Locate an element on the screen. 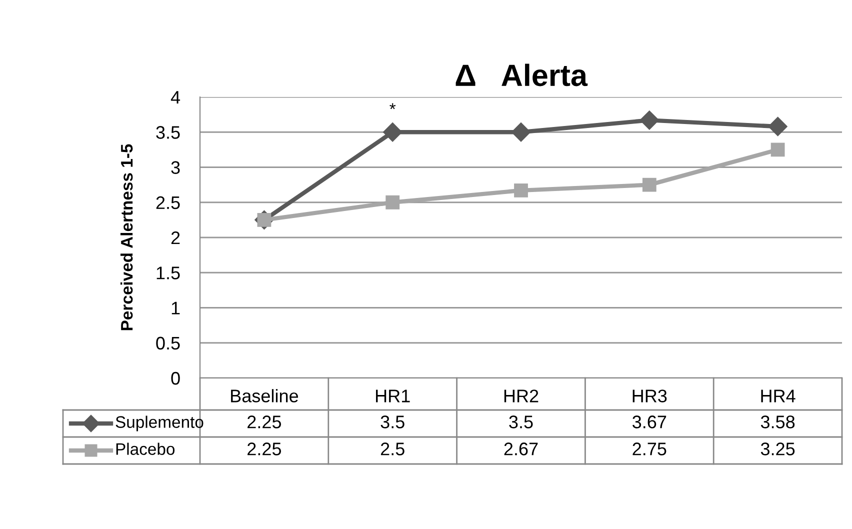 The width and height of the screenshot is (852, 529). y-tick-label: 3.5 is located at coordinates (168, 132).